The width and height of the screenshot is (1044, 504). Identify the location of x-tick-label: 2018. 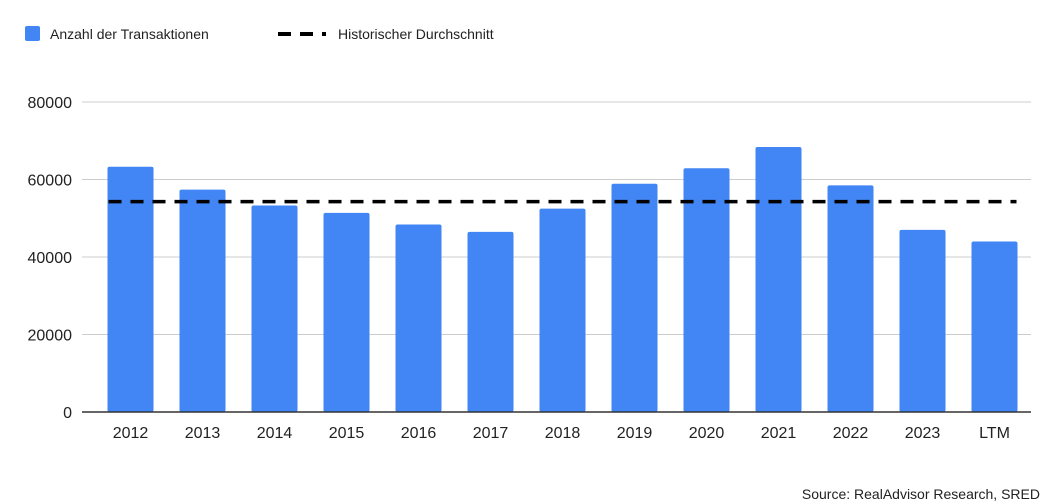
(563, 433).